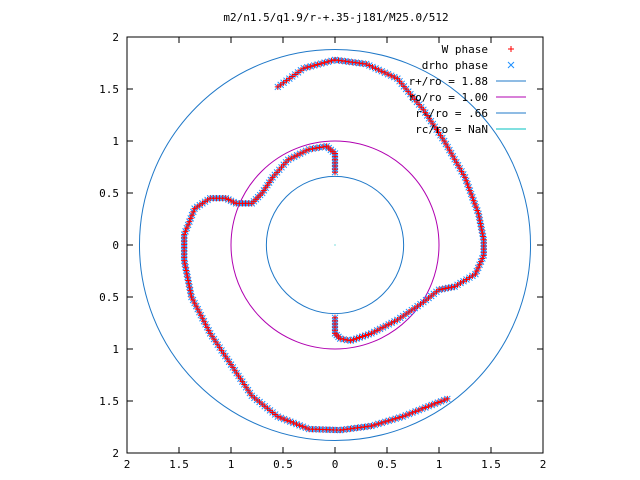 Image resolution: width=640 pixels, height=480 pixels. Describe the element at coordinates (448, 81) in the screenshot. I see `legend-label: r+/ro = 1.88` at that location.